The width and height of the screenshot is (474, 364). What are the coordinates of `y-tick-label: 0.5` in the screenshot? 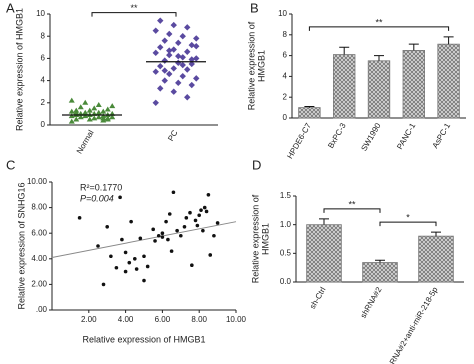 It's located at (286, 252).